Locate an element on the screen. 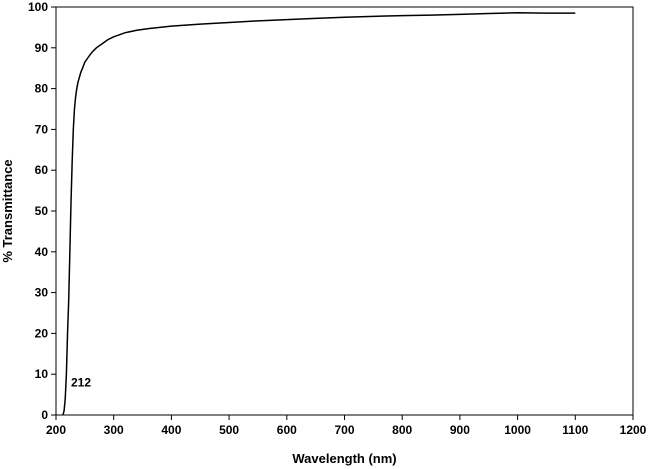 The image size is (650, 469). y-tick-label: 20 is located at coordinates (42, 333).